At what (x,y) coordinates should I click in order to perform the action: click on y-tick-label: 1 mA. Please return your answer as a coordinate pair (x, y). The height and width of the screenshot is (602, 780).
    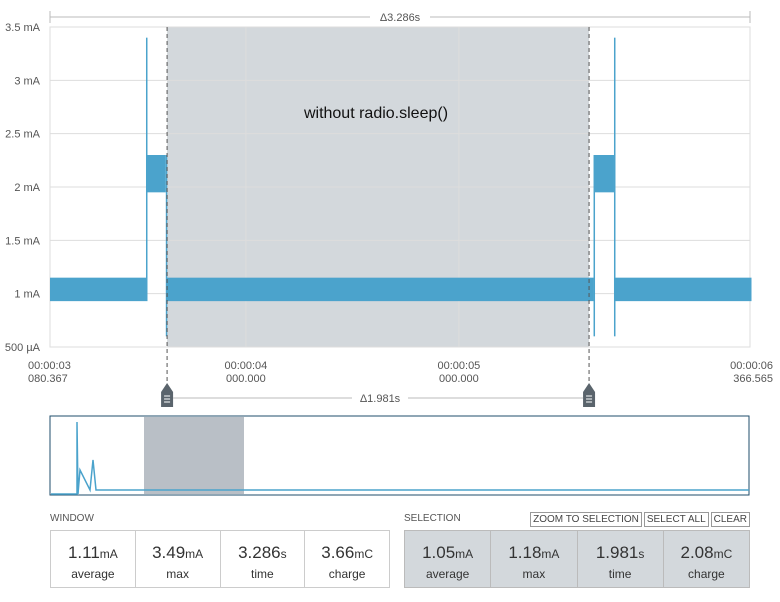
    Looking at the image, I should click on (27, 295).